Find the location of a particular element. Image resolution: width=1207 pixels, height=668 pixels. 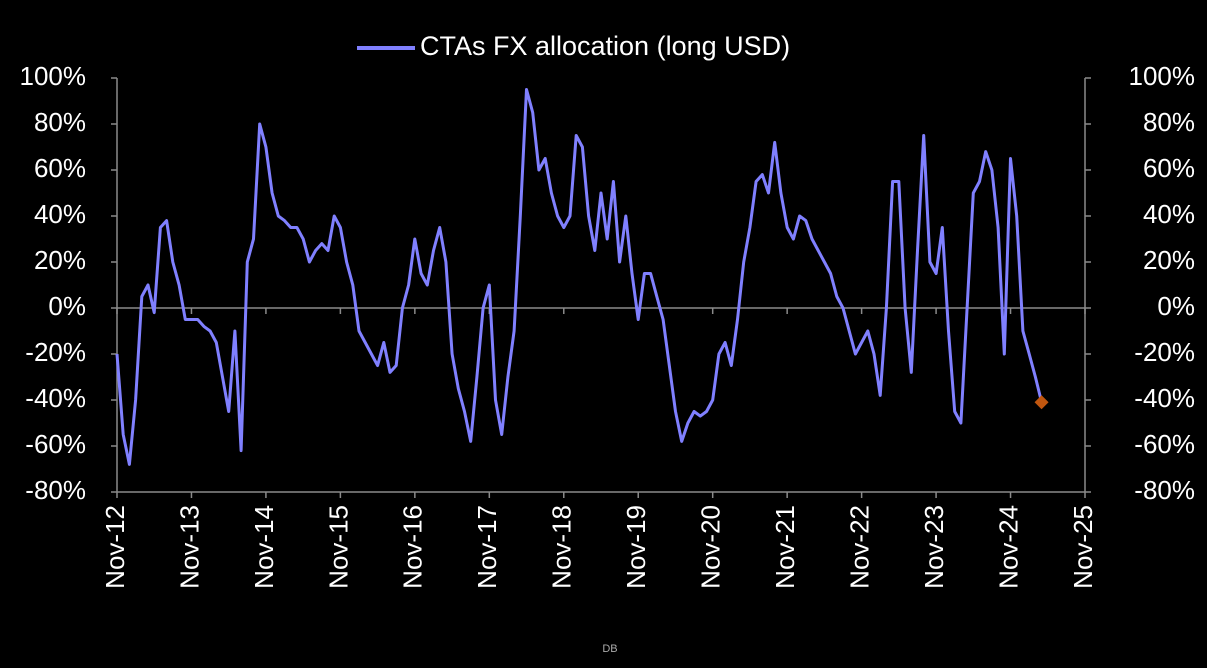

x-tick-label: Nov-15 is located at coordinates (338, 547).